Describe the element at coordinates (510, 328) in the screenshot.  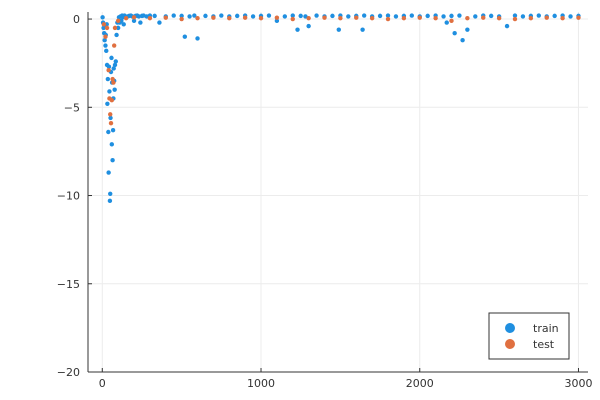
I see `legend-marker-train` at that location.